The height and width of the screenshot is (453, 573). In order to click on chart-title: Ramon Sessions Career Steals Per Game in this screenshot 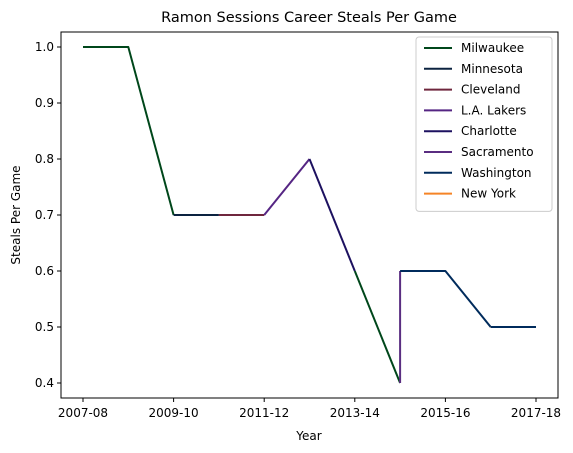, I will do `click(309, 18)`.